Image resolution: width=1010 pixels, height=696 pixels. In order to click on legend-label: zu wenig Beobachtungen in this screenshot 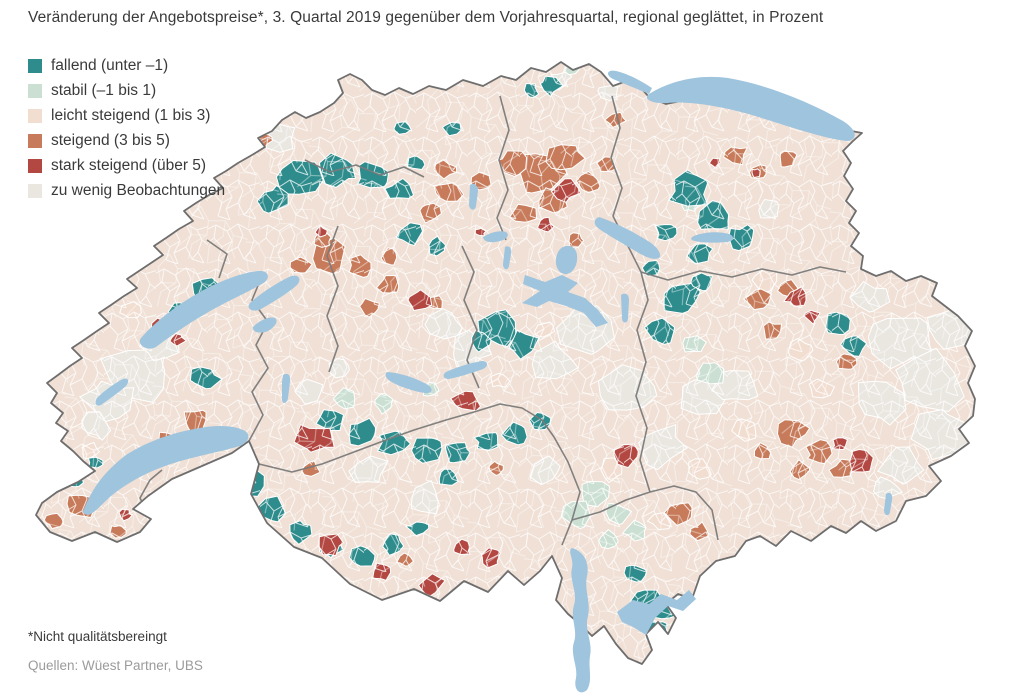, I will do `click(138, 190)`.